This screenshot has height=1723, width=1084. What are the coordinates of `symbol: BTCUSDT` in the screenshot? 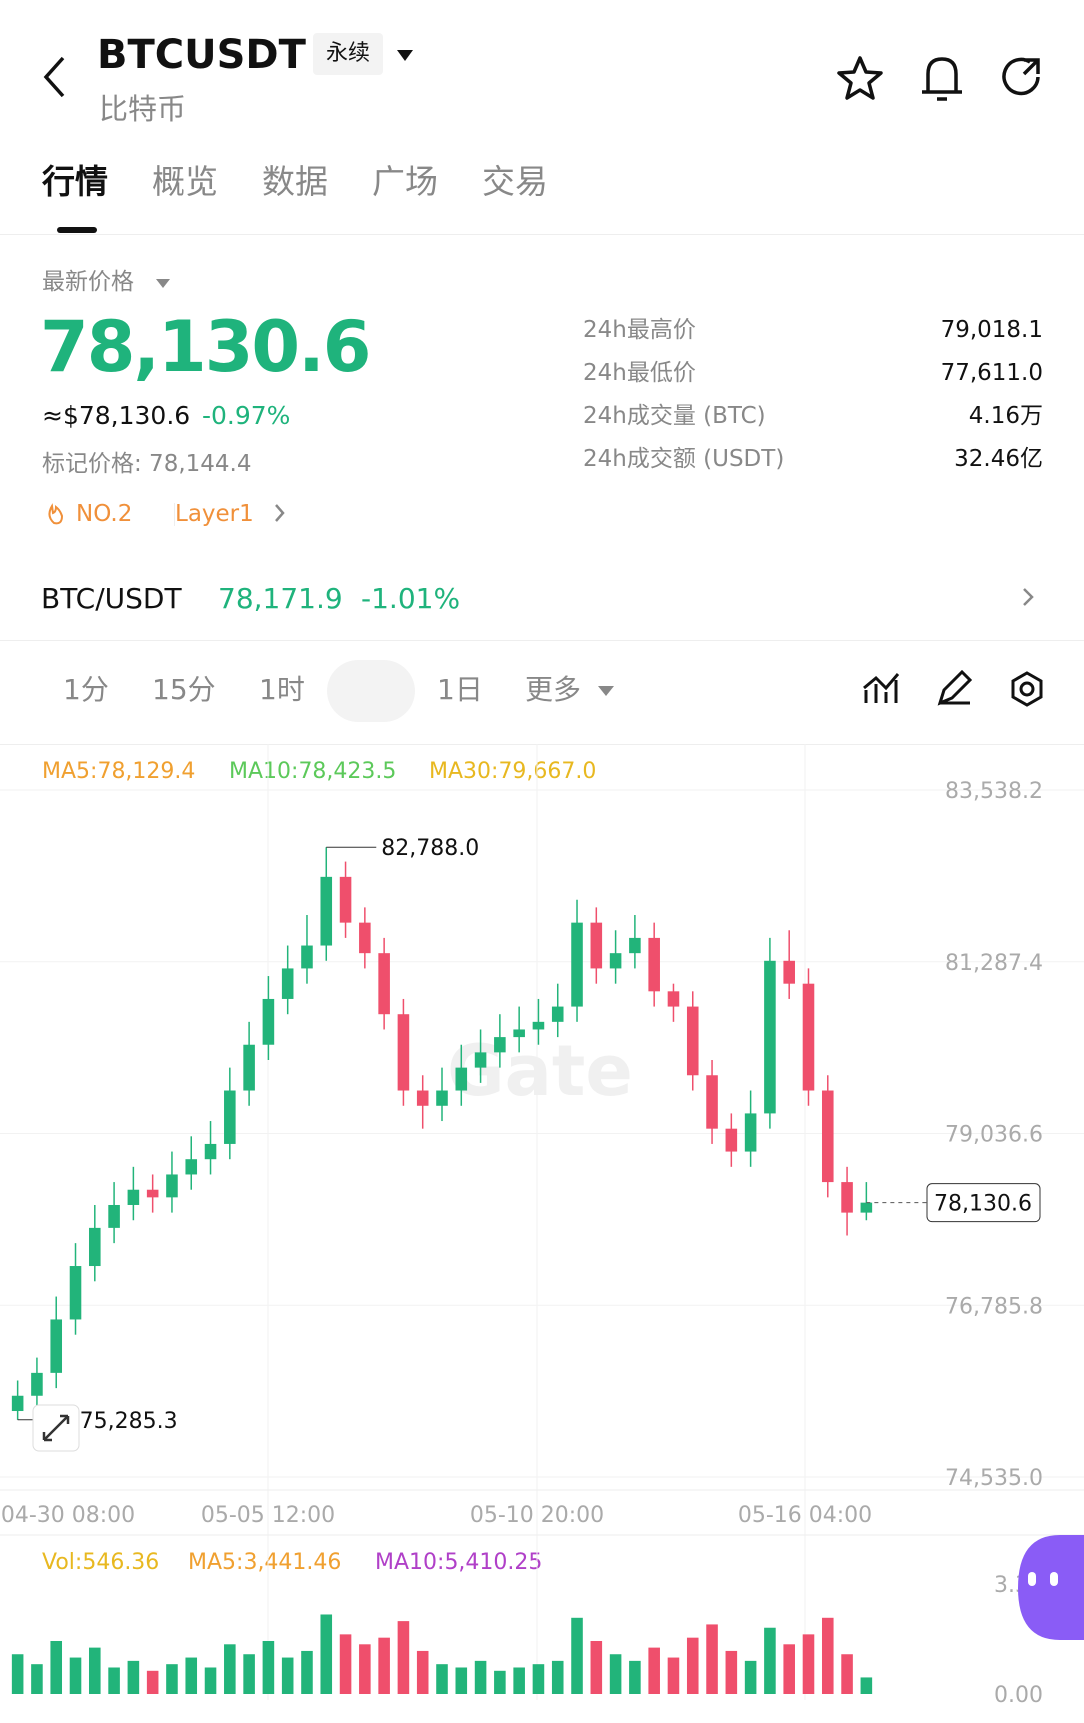 It's located at (201, 55).